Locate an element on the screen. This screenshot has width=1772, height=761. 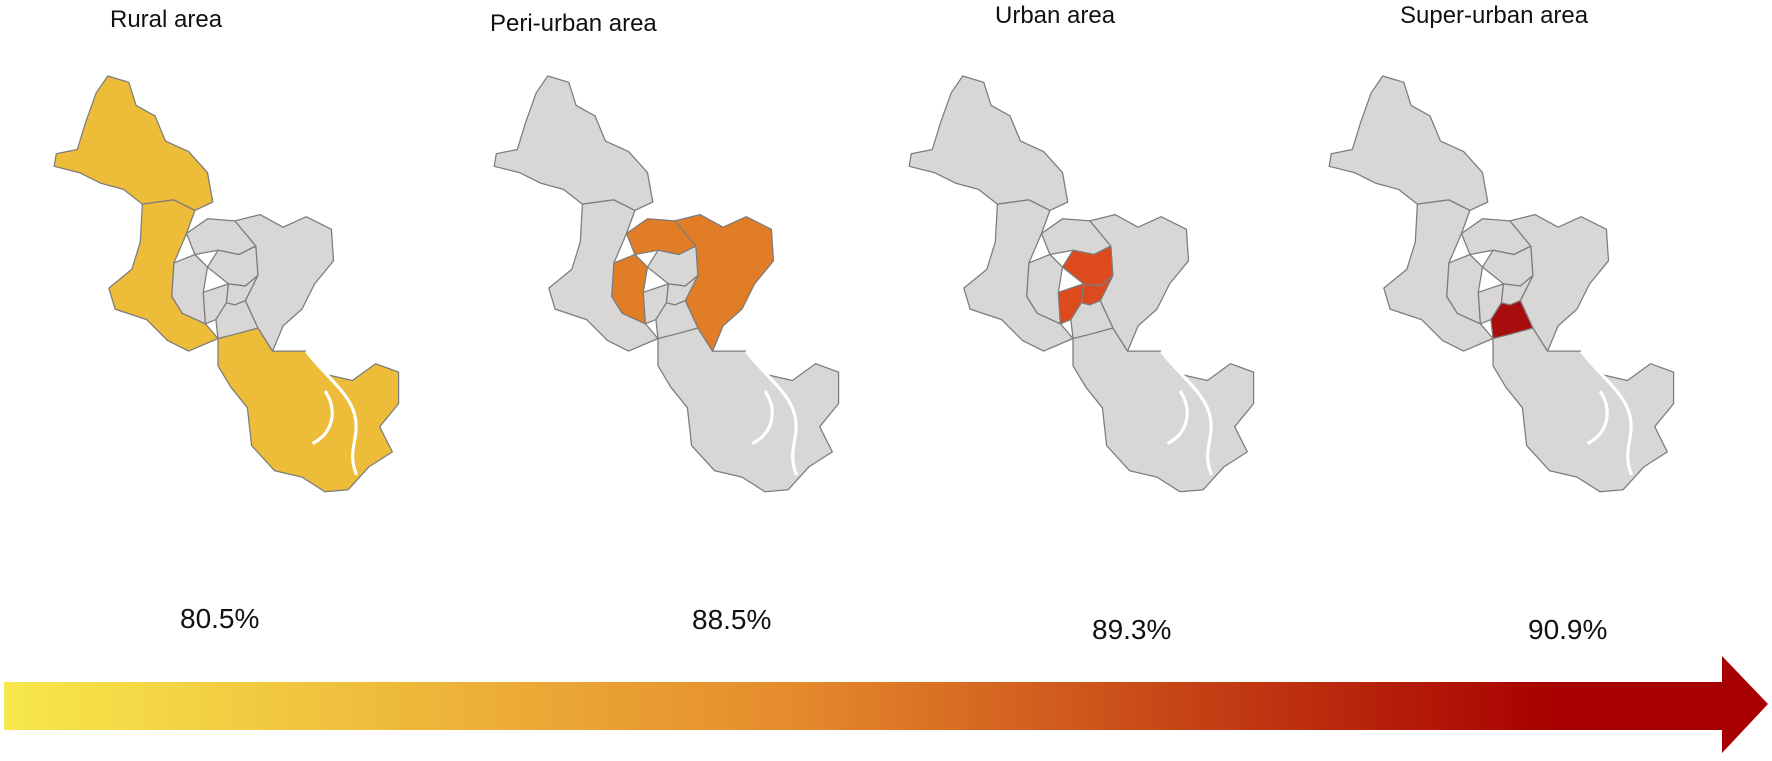
percent-rural: 80.5% is located at coordinates (220, 618).